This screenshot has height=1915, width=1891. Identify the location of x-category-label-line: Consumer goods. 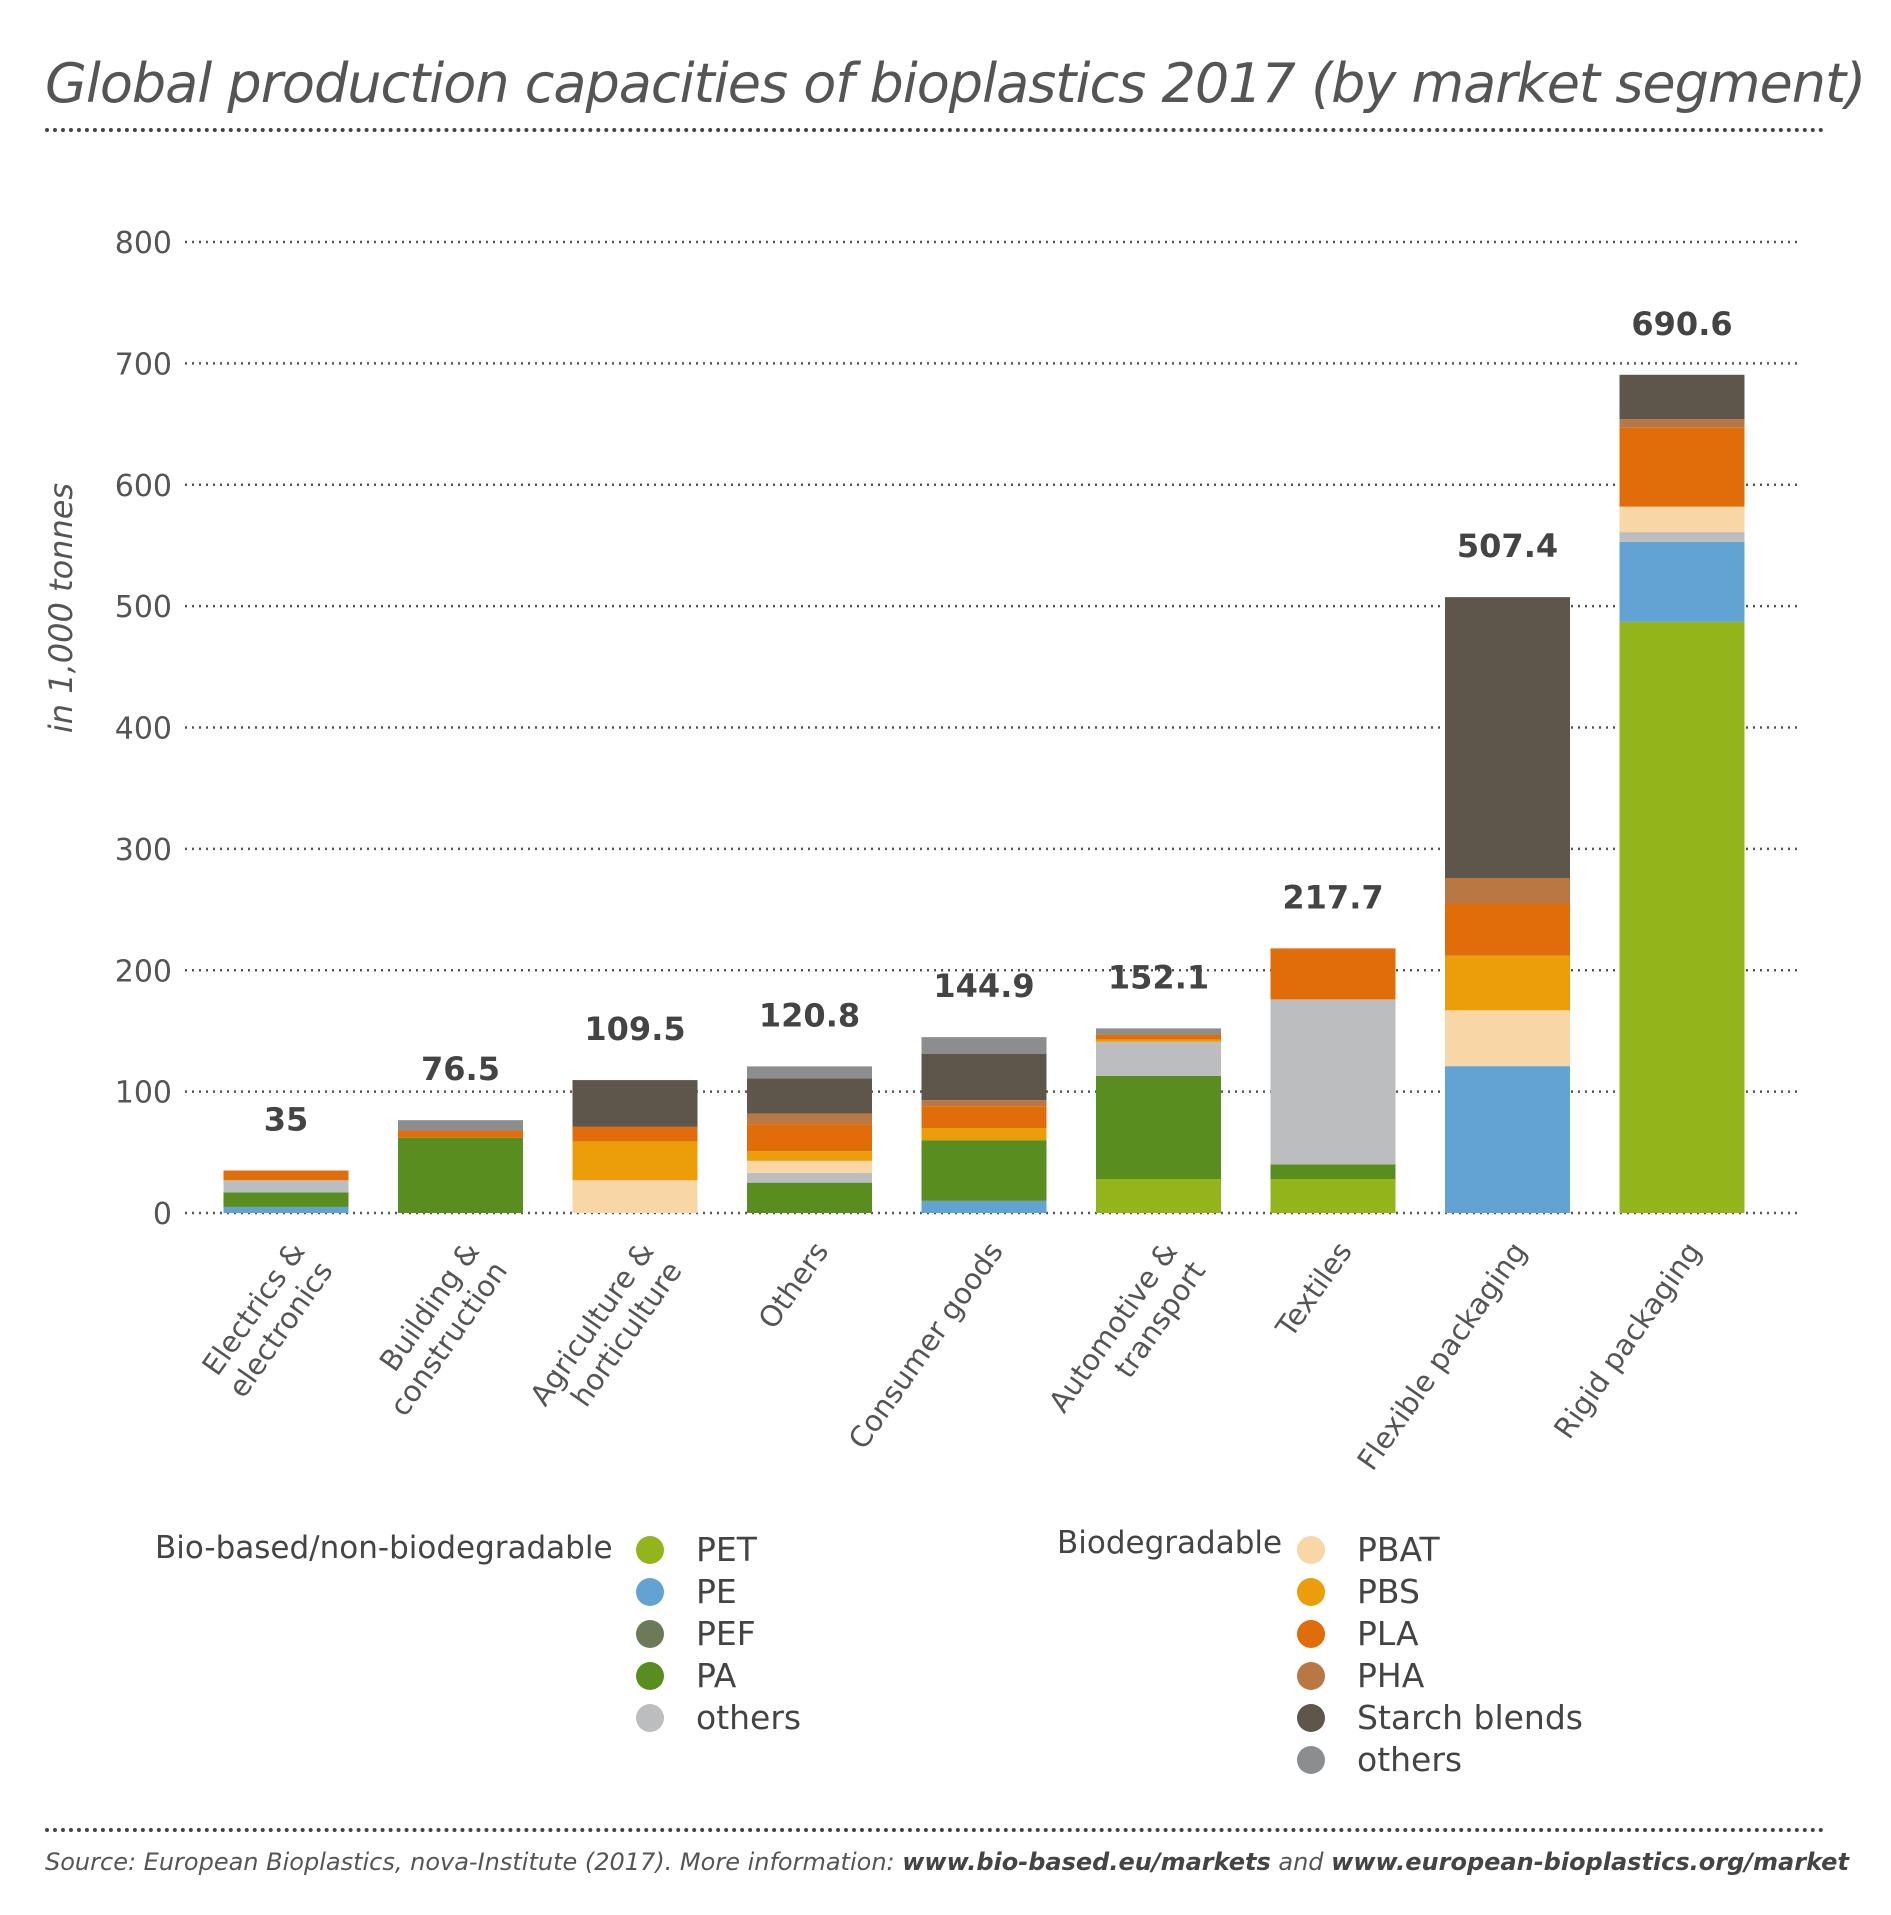
(926, 1346).